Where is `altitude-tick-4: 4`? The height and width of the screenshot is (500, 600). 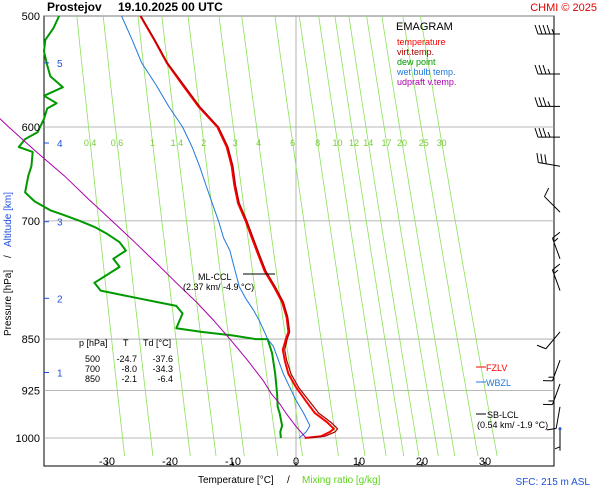
altitude-tick-4: 4 is located at coordinates (60, 144).